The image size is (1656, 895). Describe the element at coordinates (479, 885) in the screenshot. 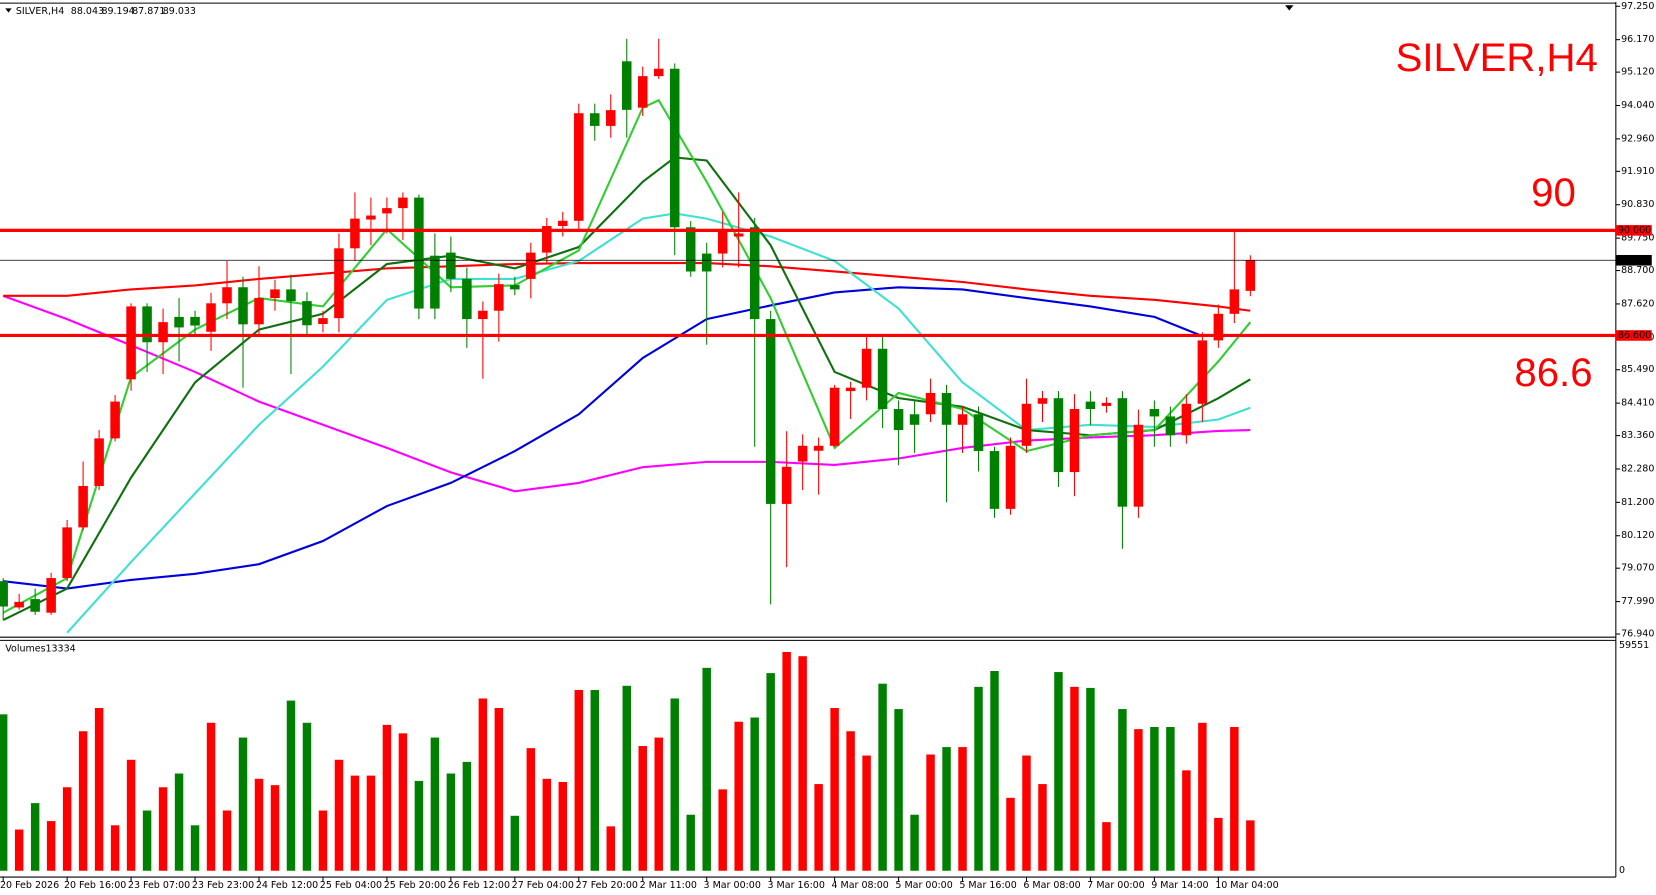

I see `x-tick-label: 26 Feb 12:00` at that location.